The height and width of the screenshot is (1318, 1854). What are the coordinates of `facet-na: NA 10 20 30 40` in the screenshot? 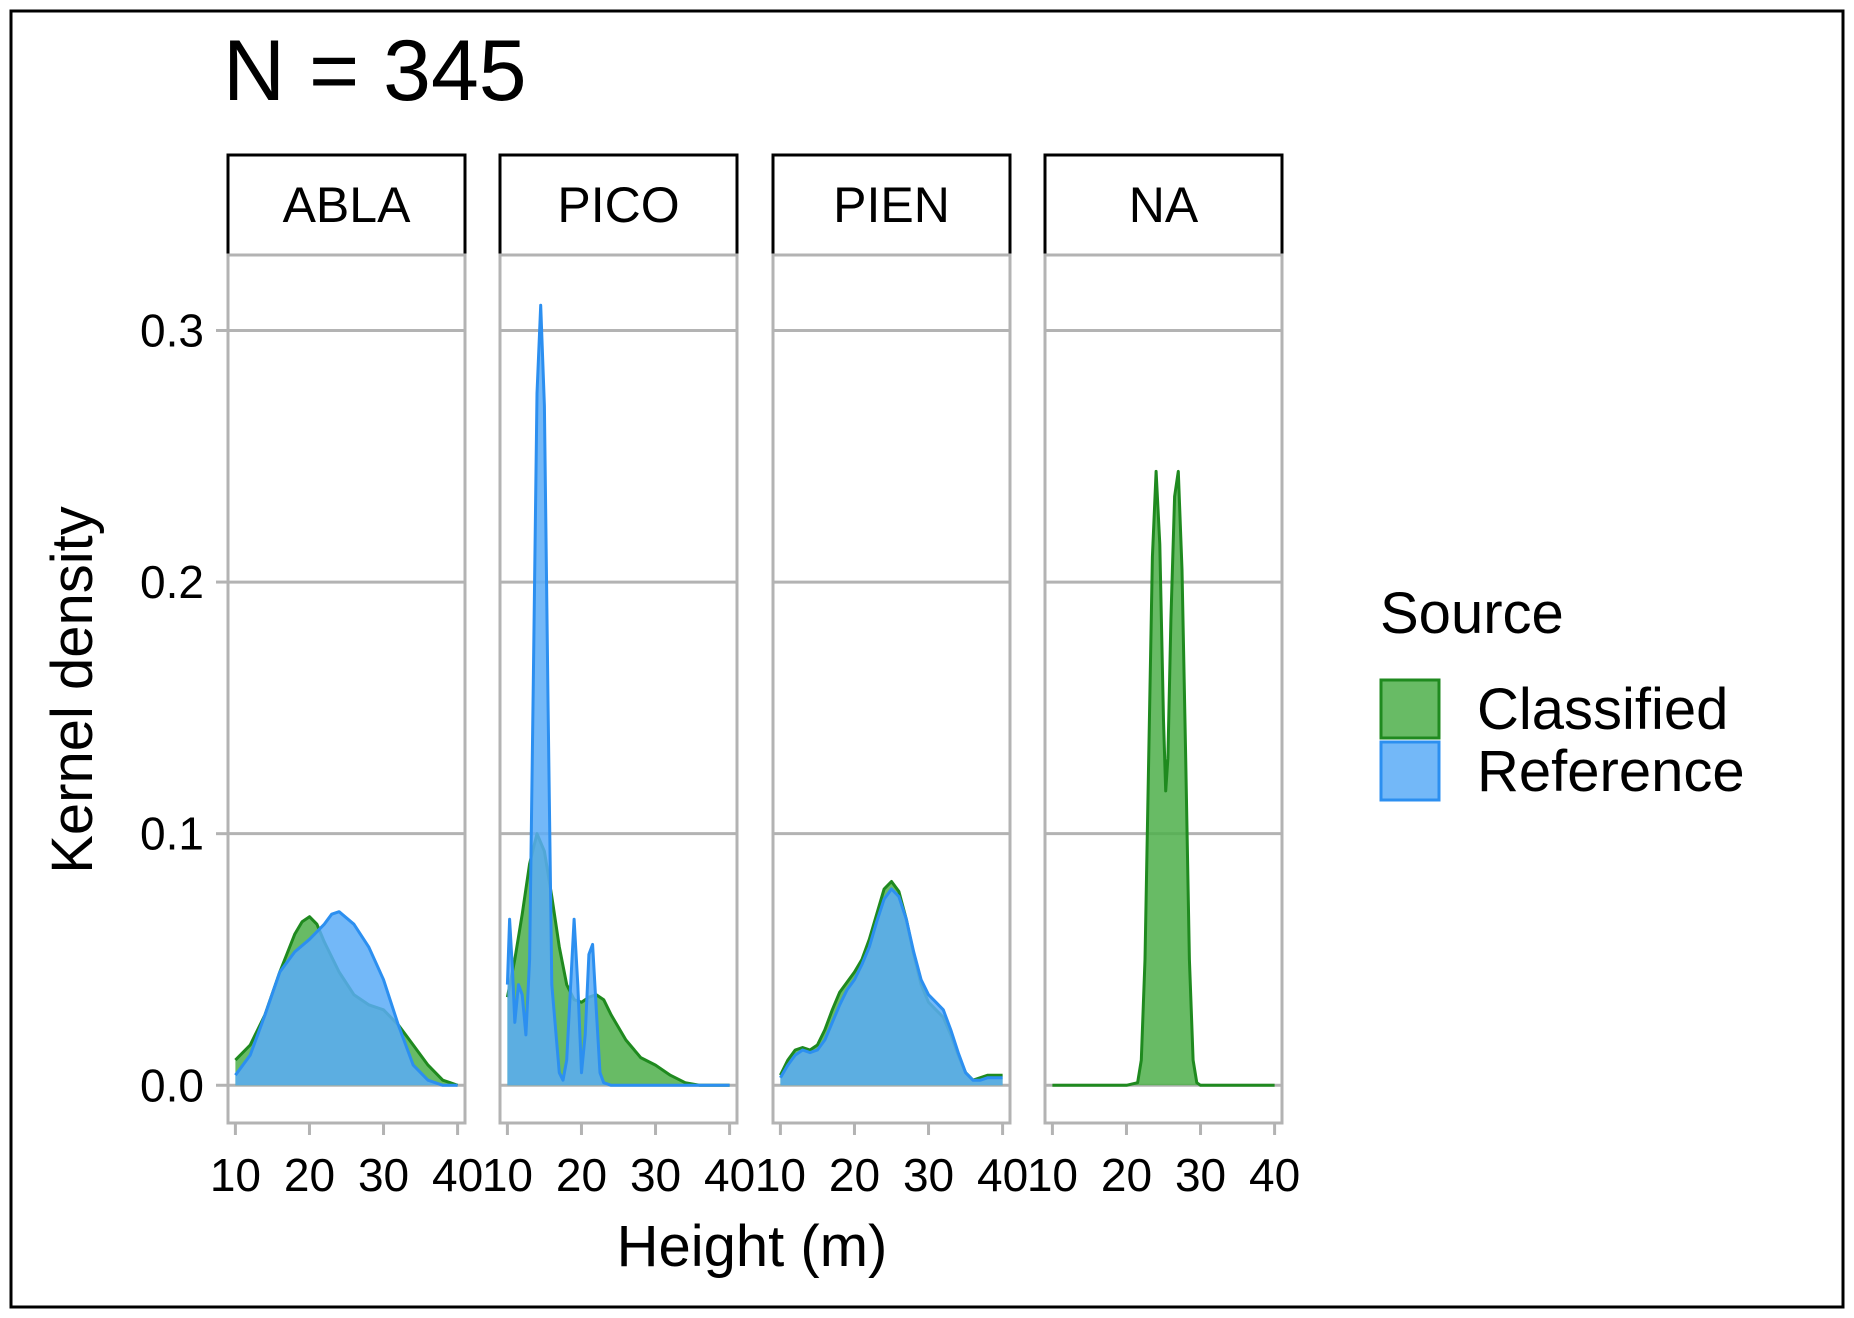 It's located at (1163, 677).